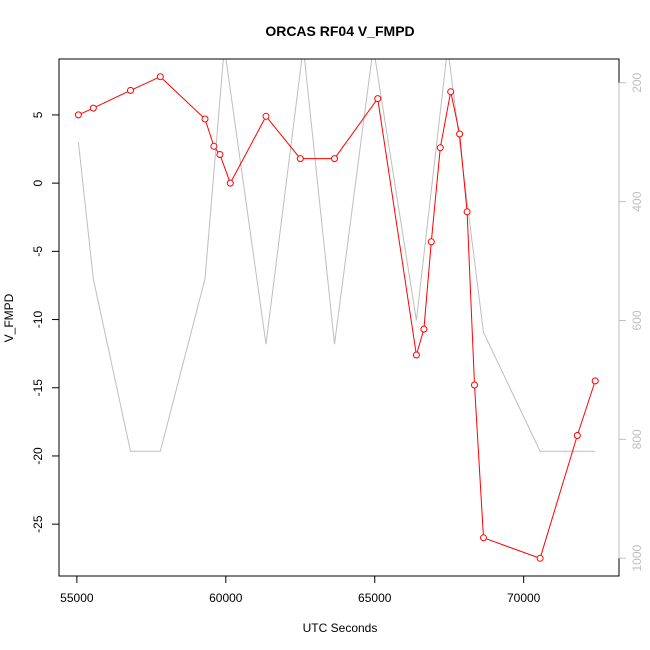 Image resolution: width=650 pixels, height=650 pixels. What do you see at coordinates (45, 322) in the screenshot?
I see `y-axis: -25 -20 -15 -10 -5 0 5` at bounding box center [45, 322].